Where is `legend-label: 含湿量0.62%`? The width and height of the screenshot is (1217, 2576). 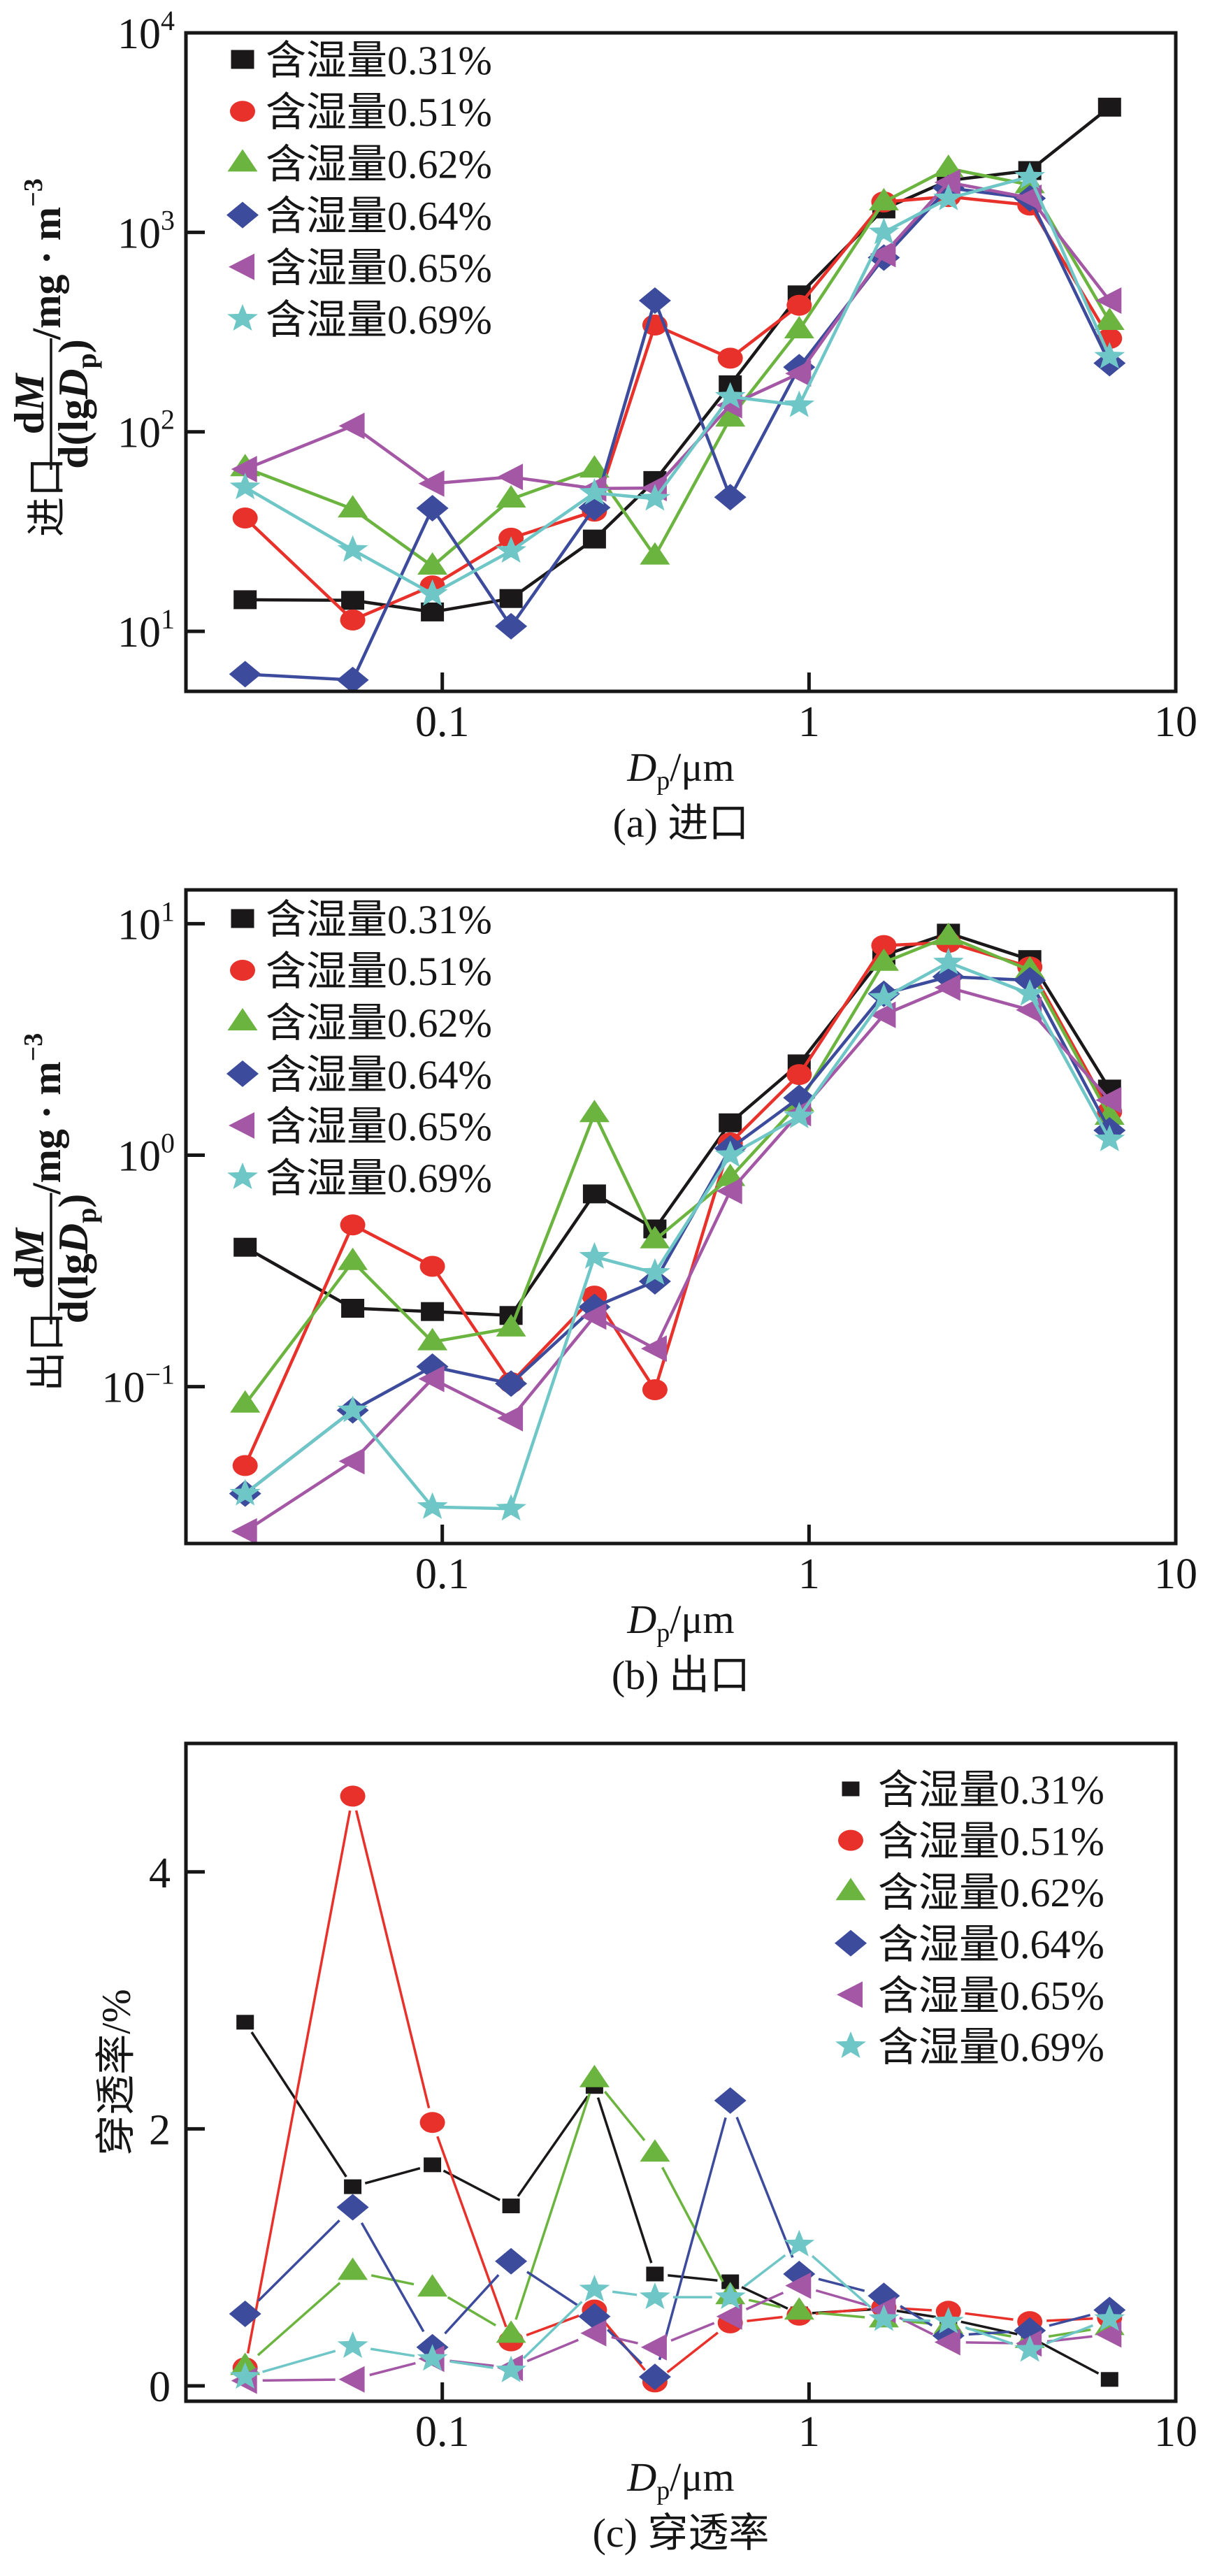
legend-label: 含湿量0.62% is located at coordinates (379, 1023).